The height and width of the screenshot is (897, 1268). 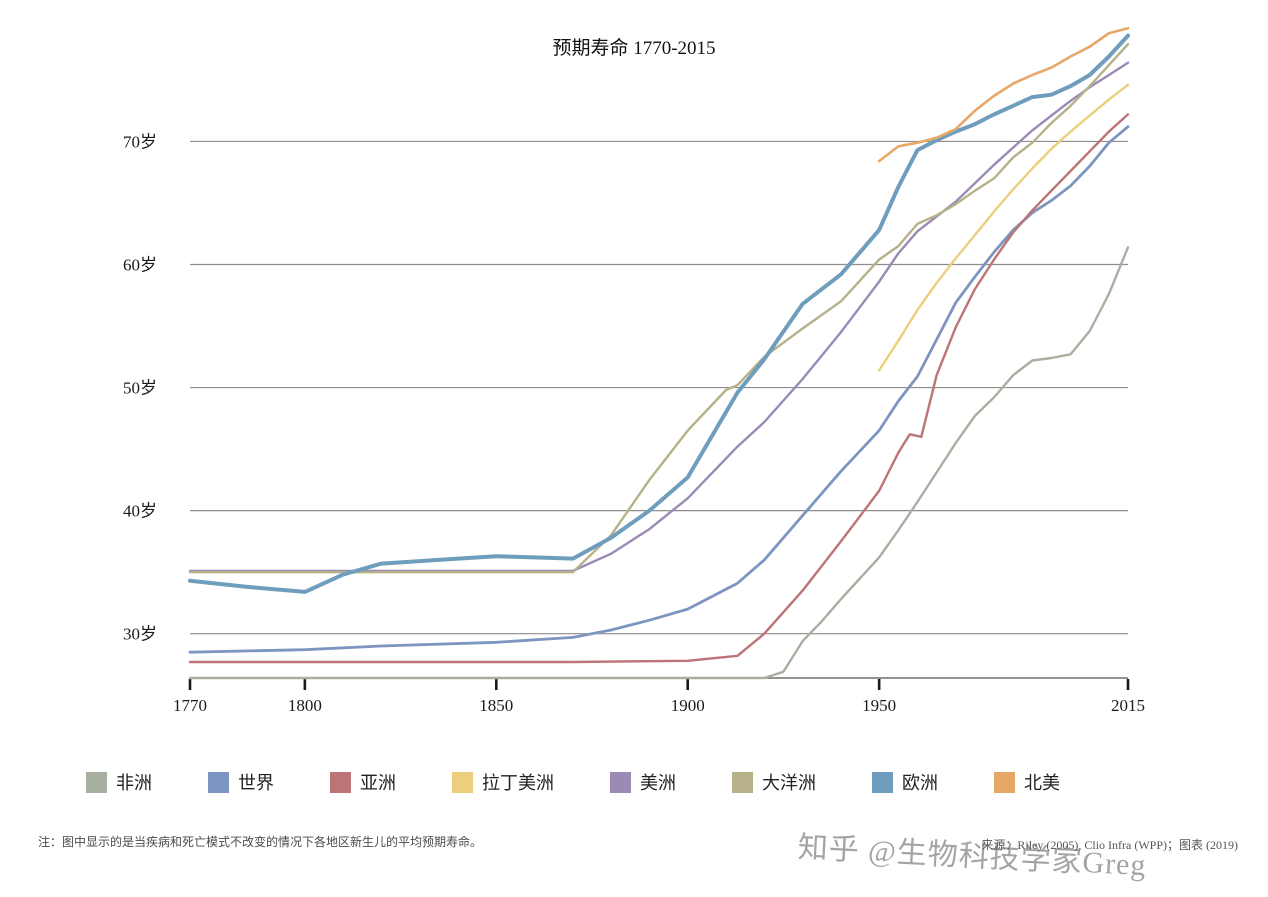 I want to click on legend-item-latin-america: 拉丁美洲, so click(x=503, y=782).